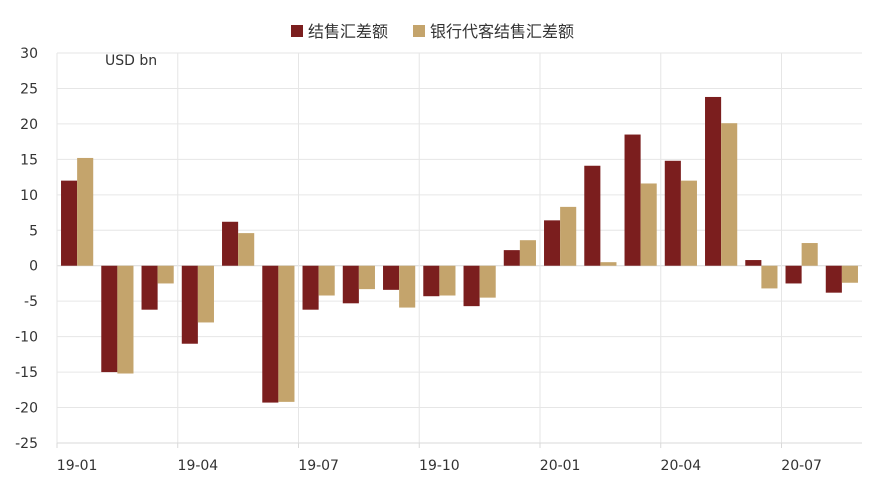 Image resolution: width=890 pixels, height=490 pixels. Describe the element at coordinates (33, 231) in the screenshot. I see `y-tick-label: 5` at that location.